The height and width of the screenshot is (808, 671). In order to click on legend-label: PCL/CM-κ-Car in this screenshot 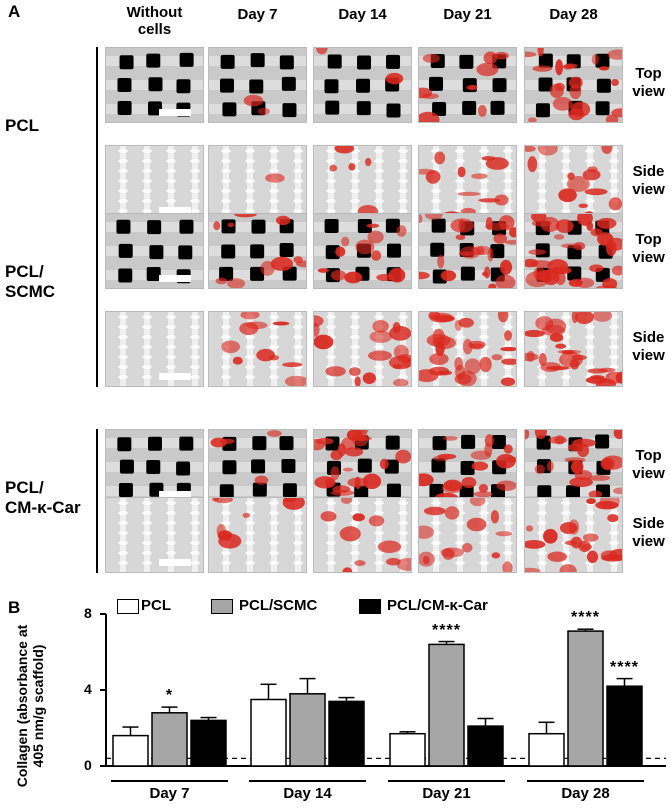, I will do `click(437, 605)`.